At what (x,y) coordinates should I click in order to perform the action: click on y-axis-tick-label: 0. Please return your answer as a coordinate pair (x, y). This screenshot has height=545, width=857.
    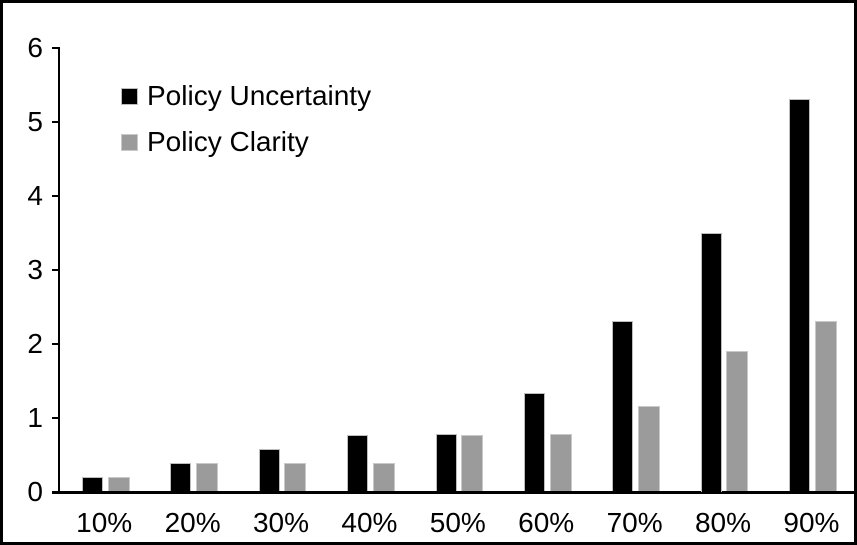
    Looking at the image, I should click on (35, 491).